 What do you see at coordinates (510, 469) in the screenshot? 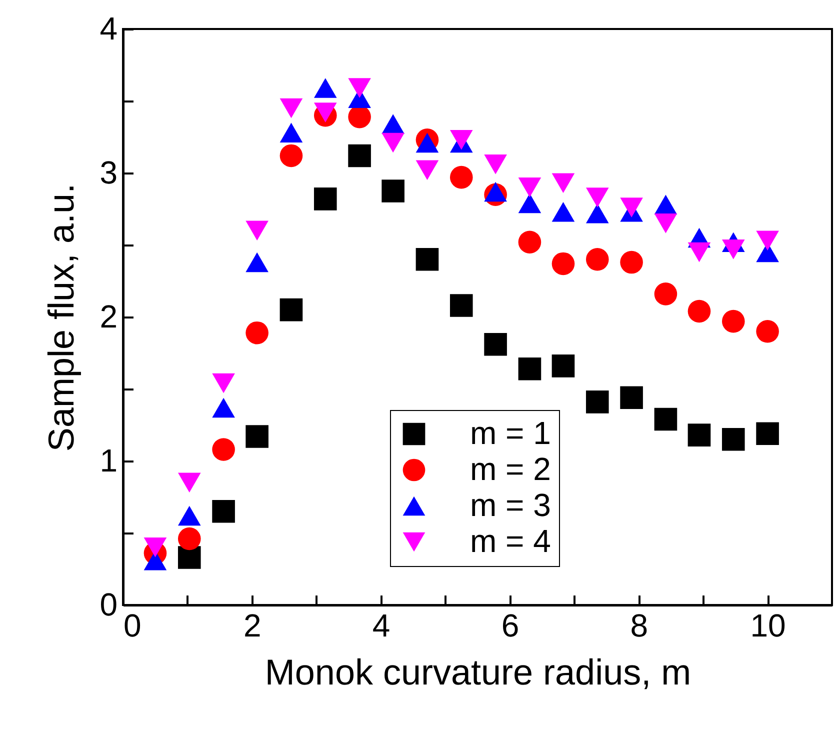
I see `legend-label: m = 2` at bounding box center [510, 469].